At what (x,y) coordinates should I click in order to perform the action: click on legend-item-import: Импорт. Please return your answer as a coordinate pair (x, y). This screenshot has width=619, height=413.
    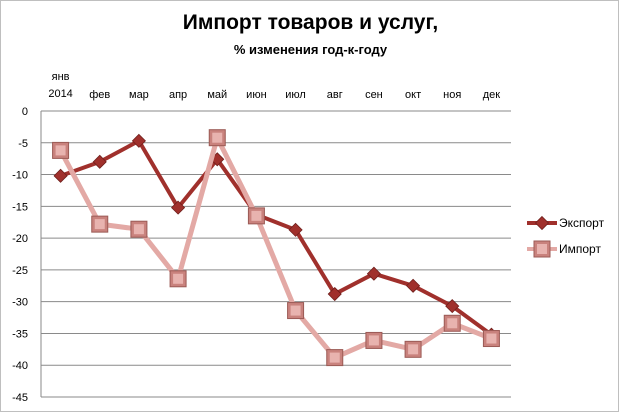
    Looking at the image, I should click on (564, 249).